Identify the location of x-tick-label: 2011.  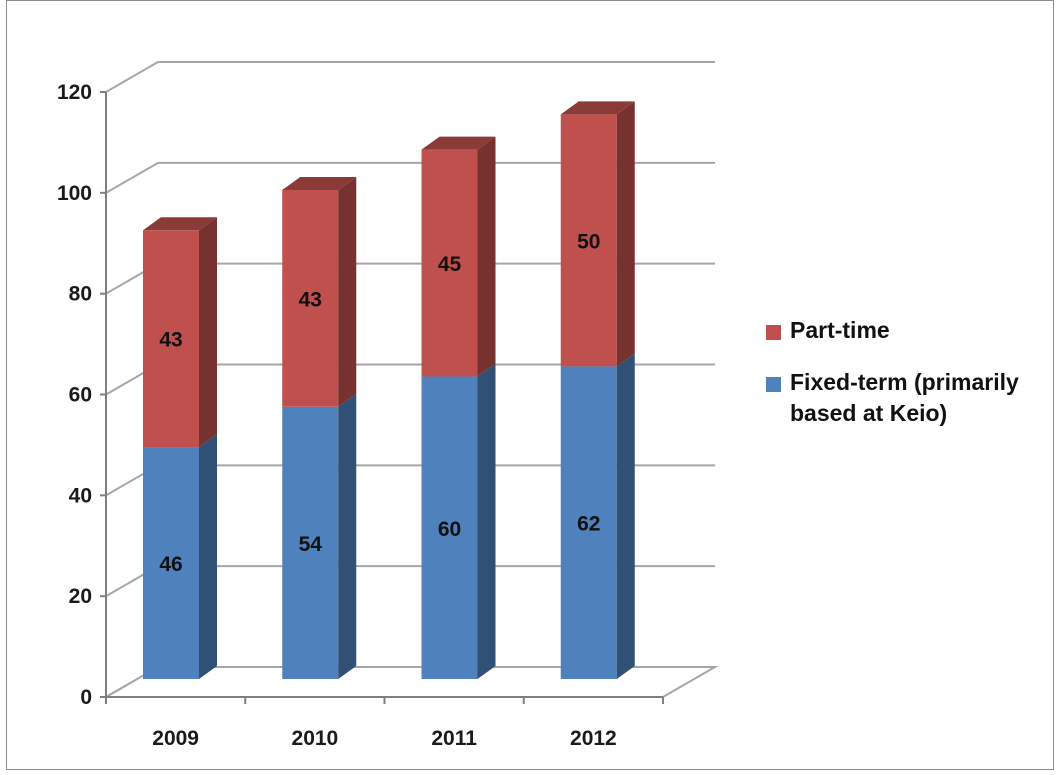
(454, 738).